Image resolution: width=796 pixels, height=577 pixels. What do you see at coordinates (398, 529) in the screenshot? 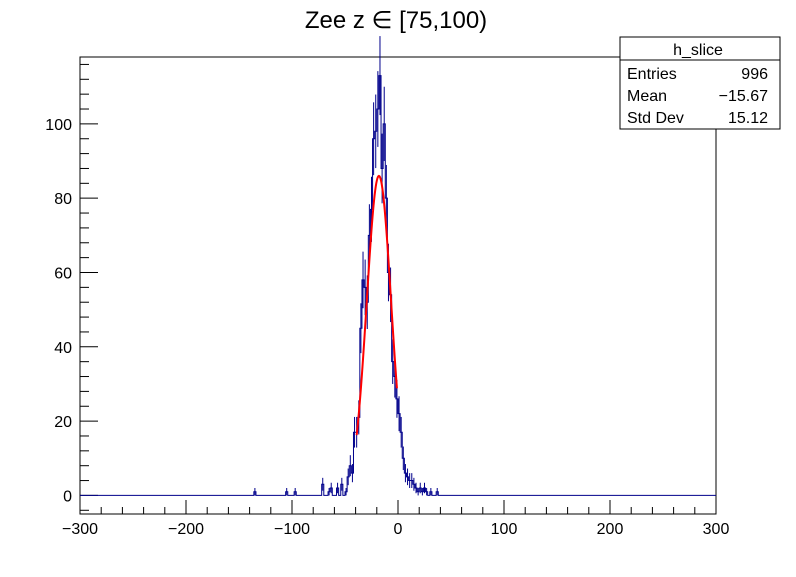
I see `x-tick-label: 0` at bounding box center [398, 529].